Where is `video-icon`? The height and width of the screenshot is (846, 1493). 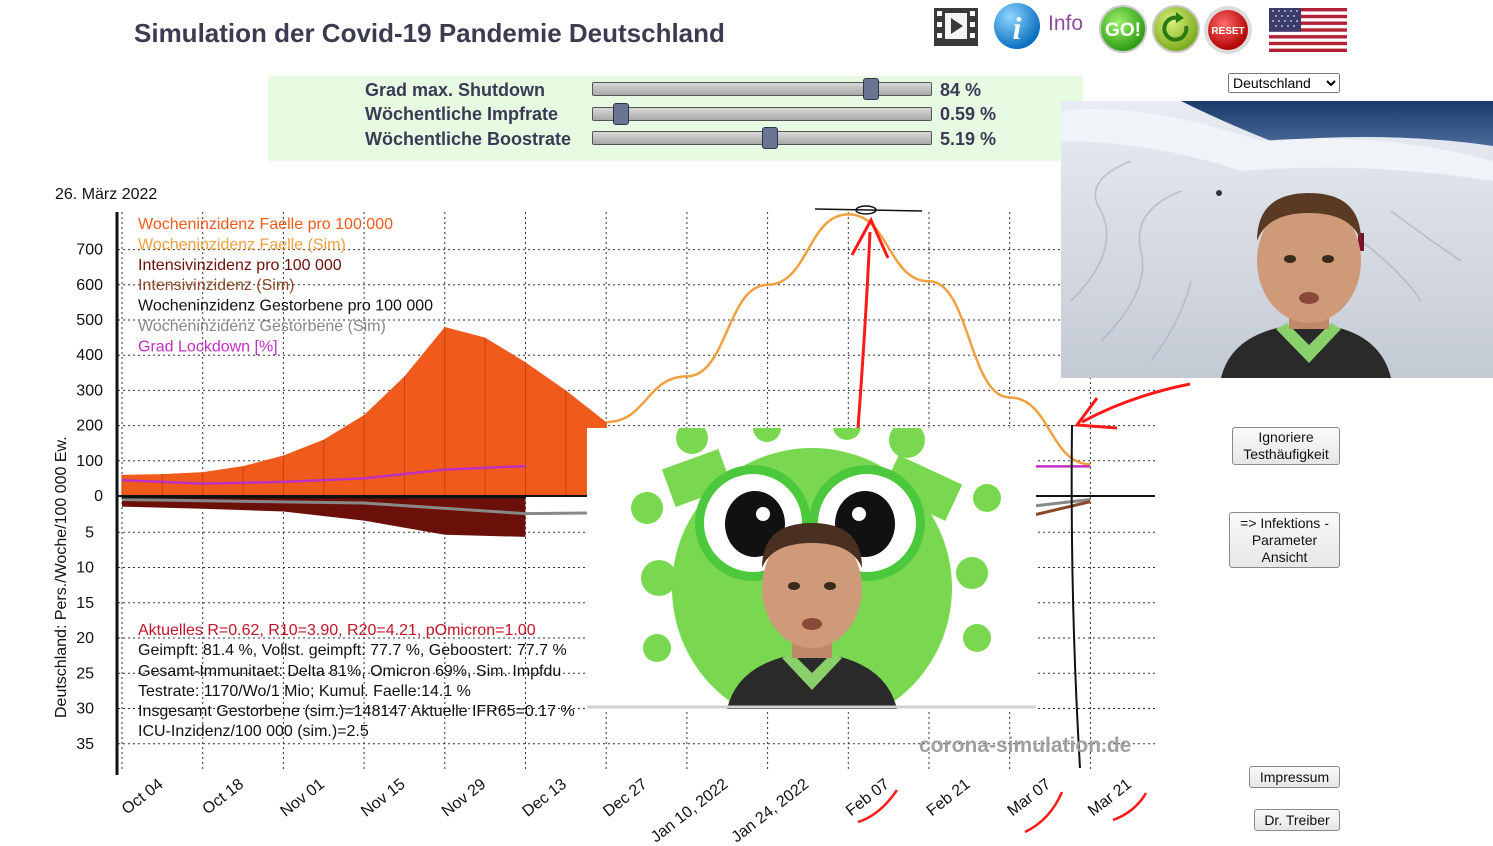 video-icon is located at coordinates (956, 29).